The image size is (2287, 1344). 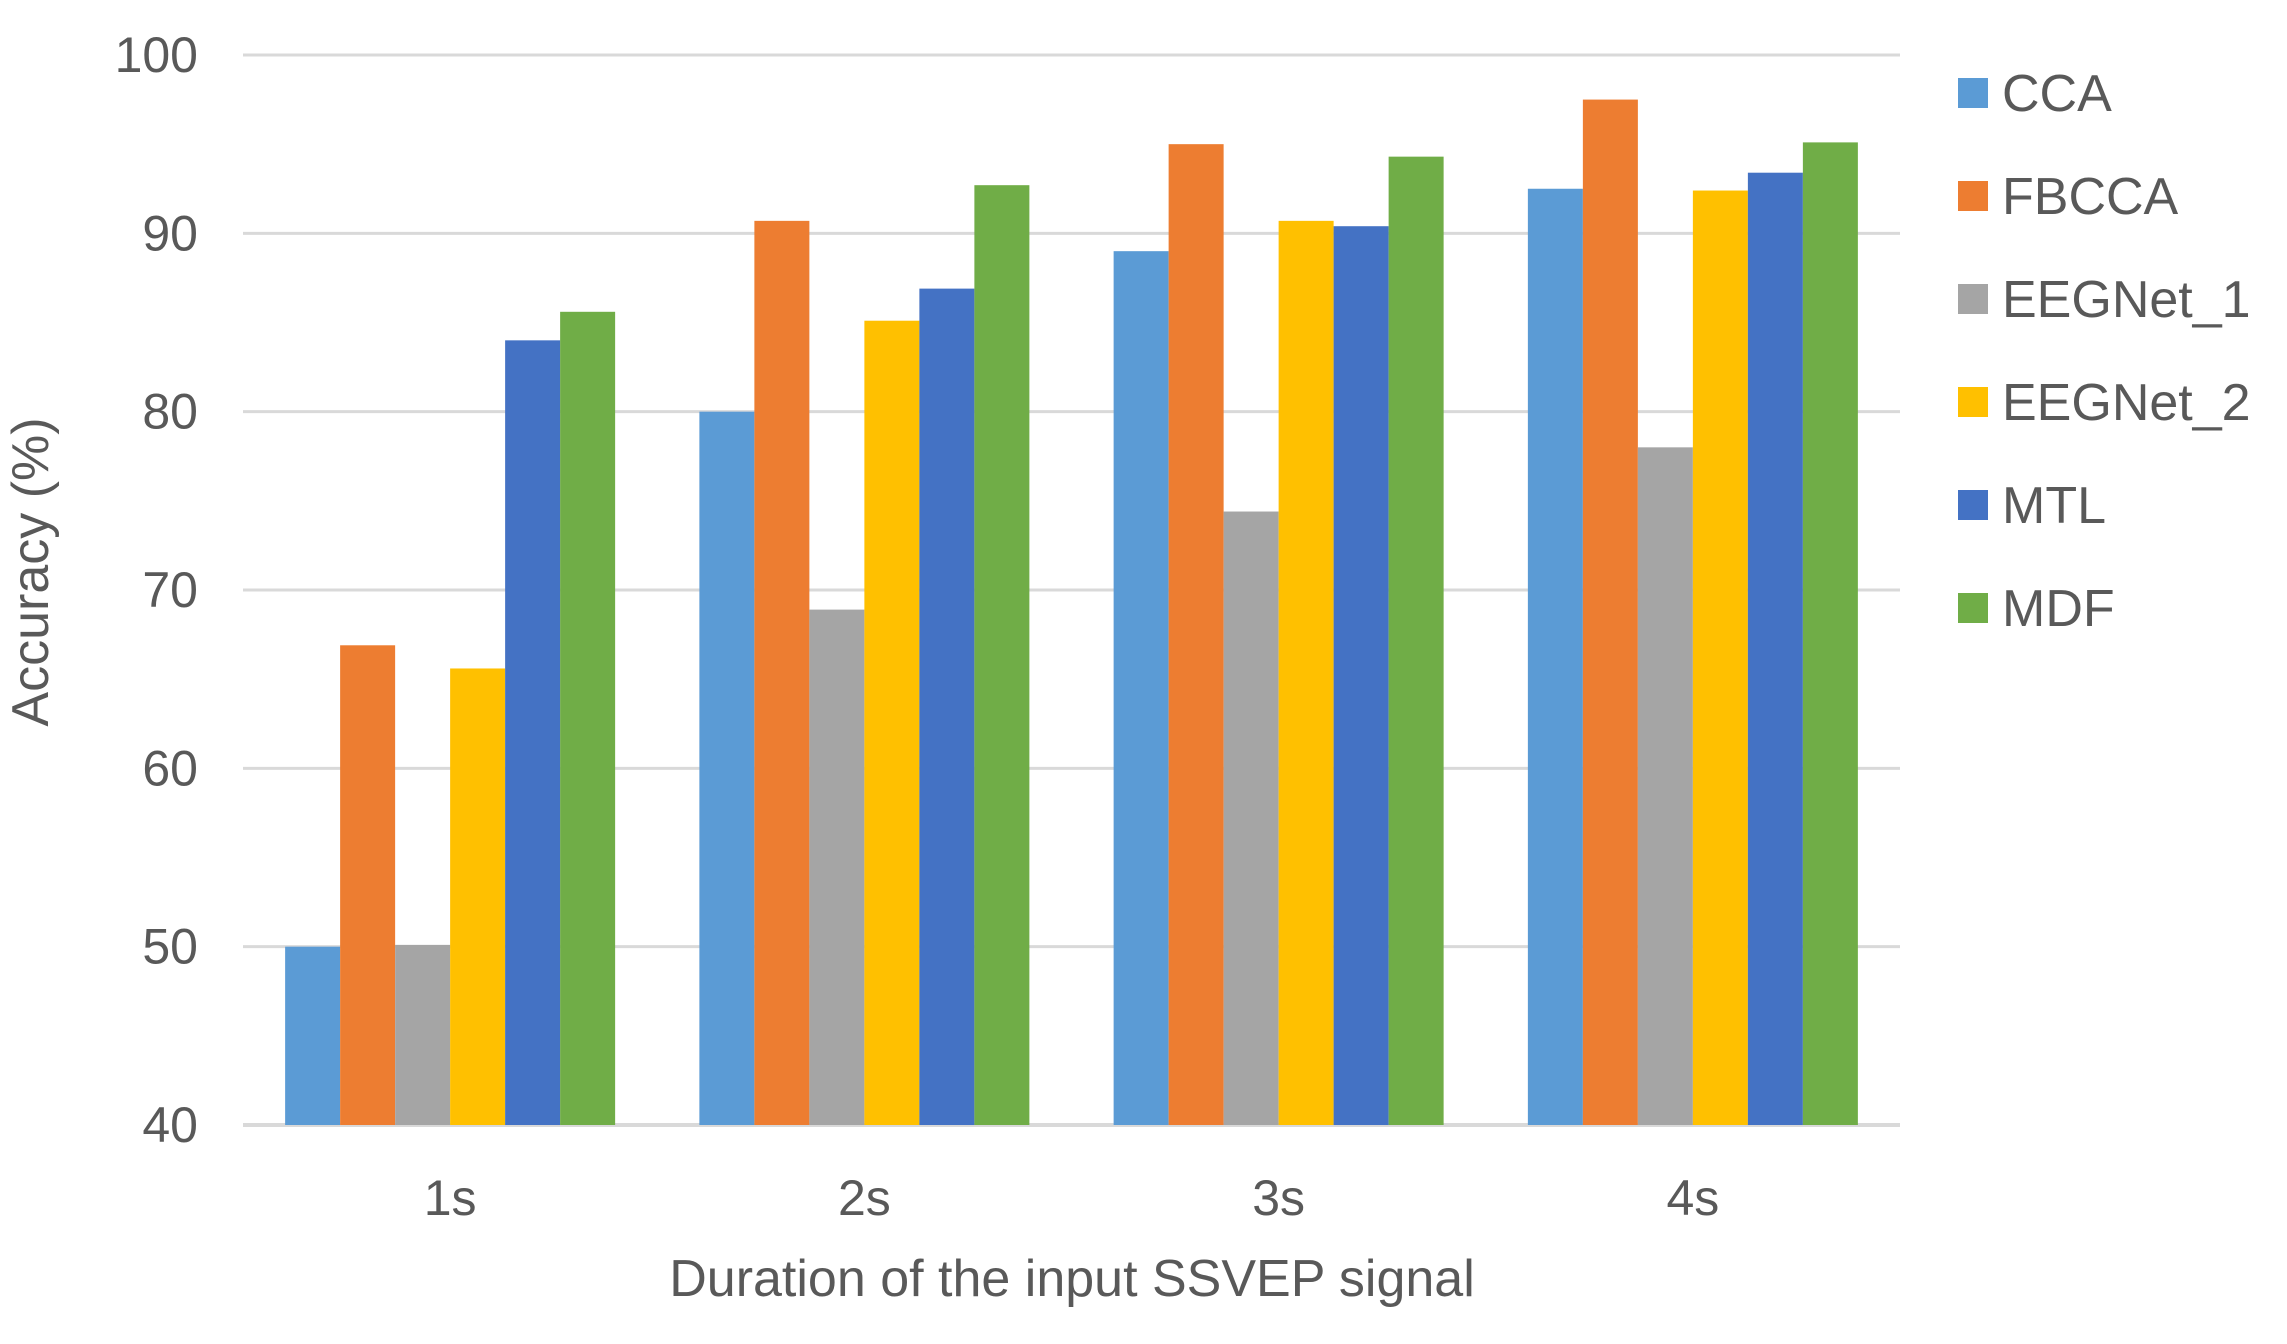 What do you see at coordinates (1973, 93) in the screenshot?
I see `legend-swatch-cca` at bounding box center [1973, 93].